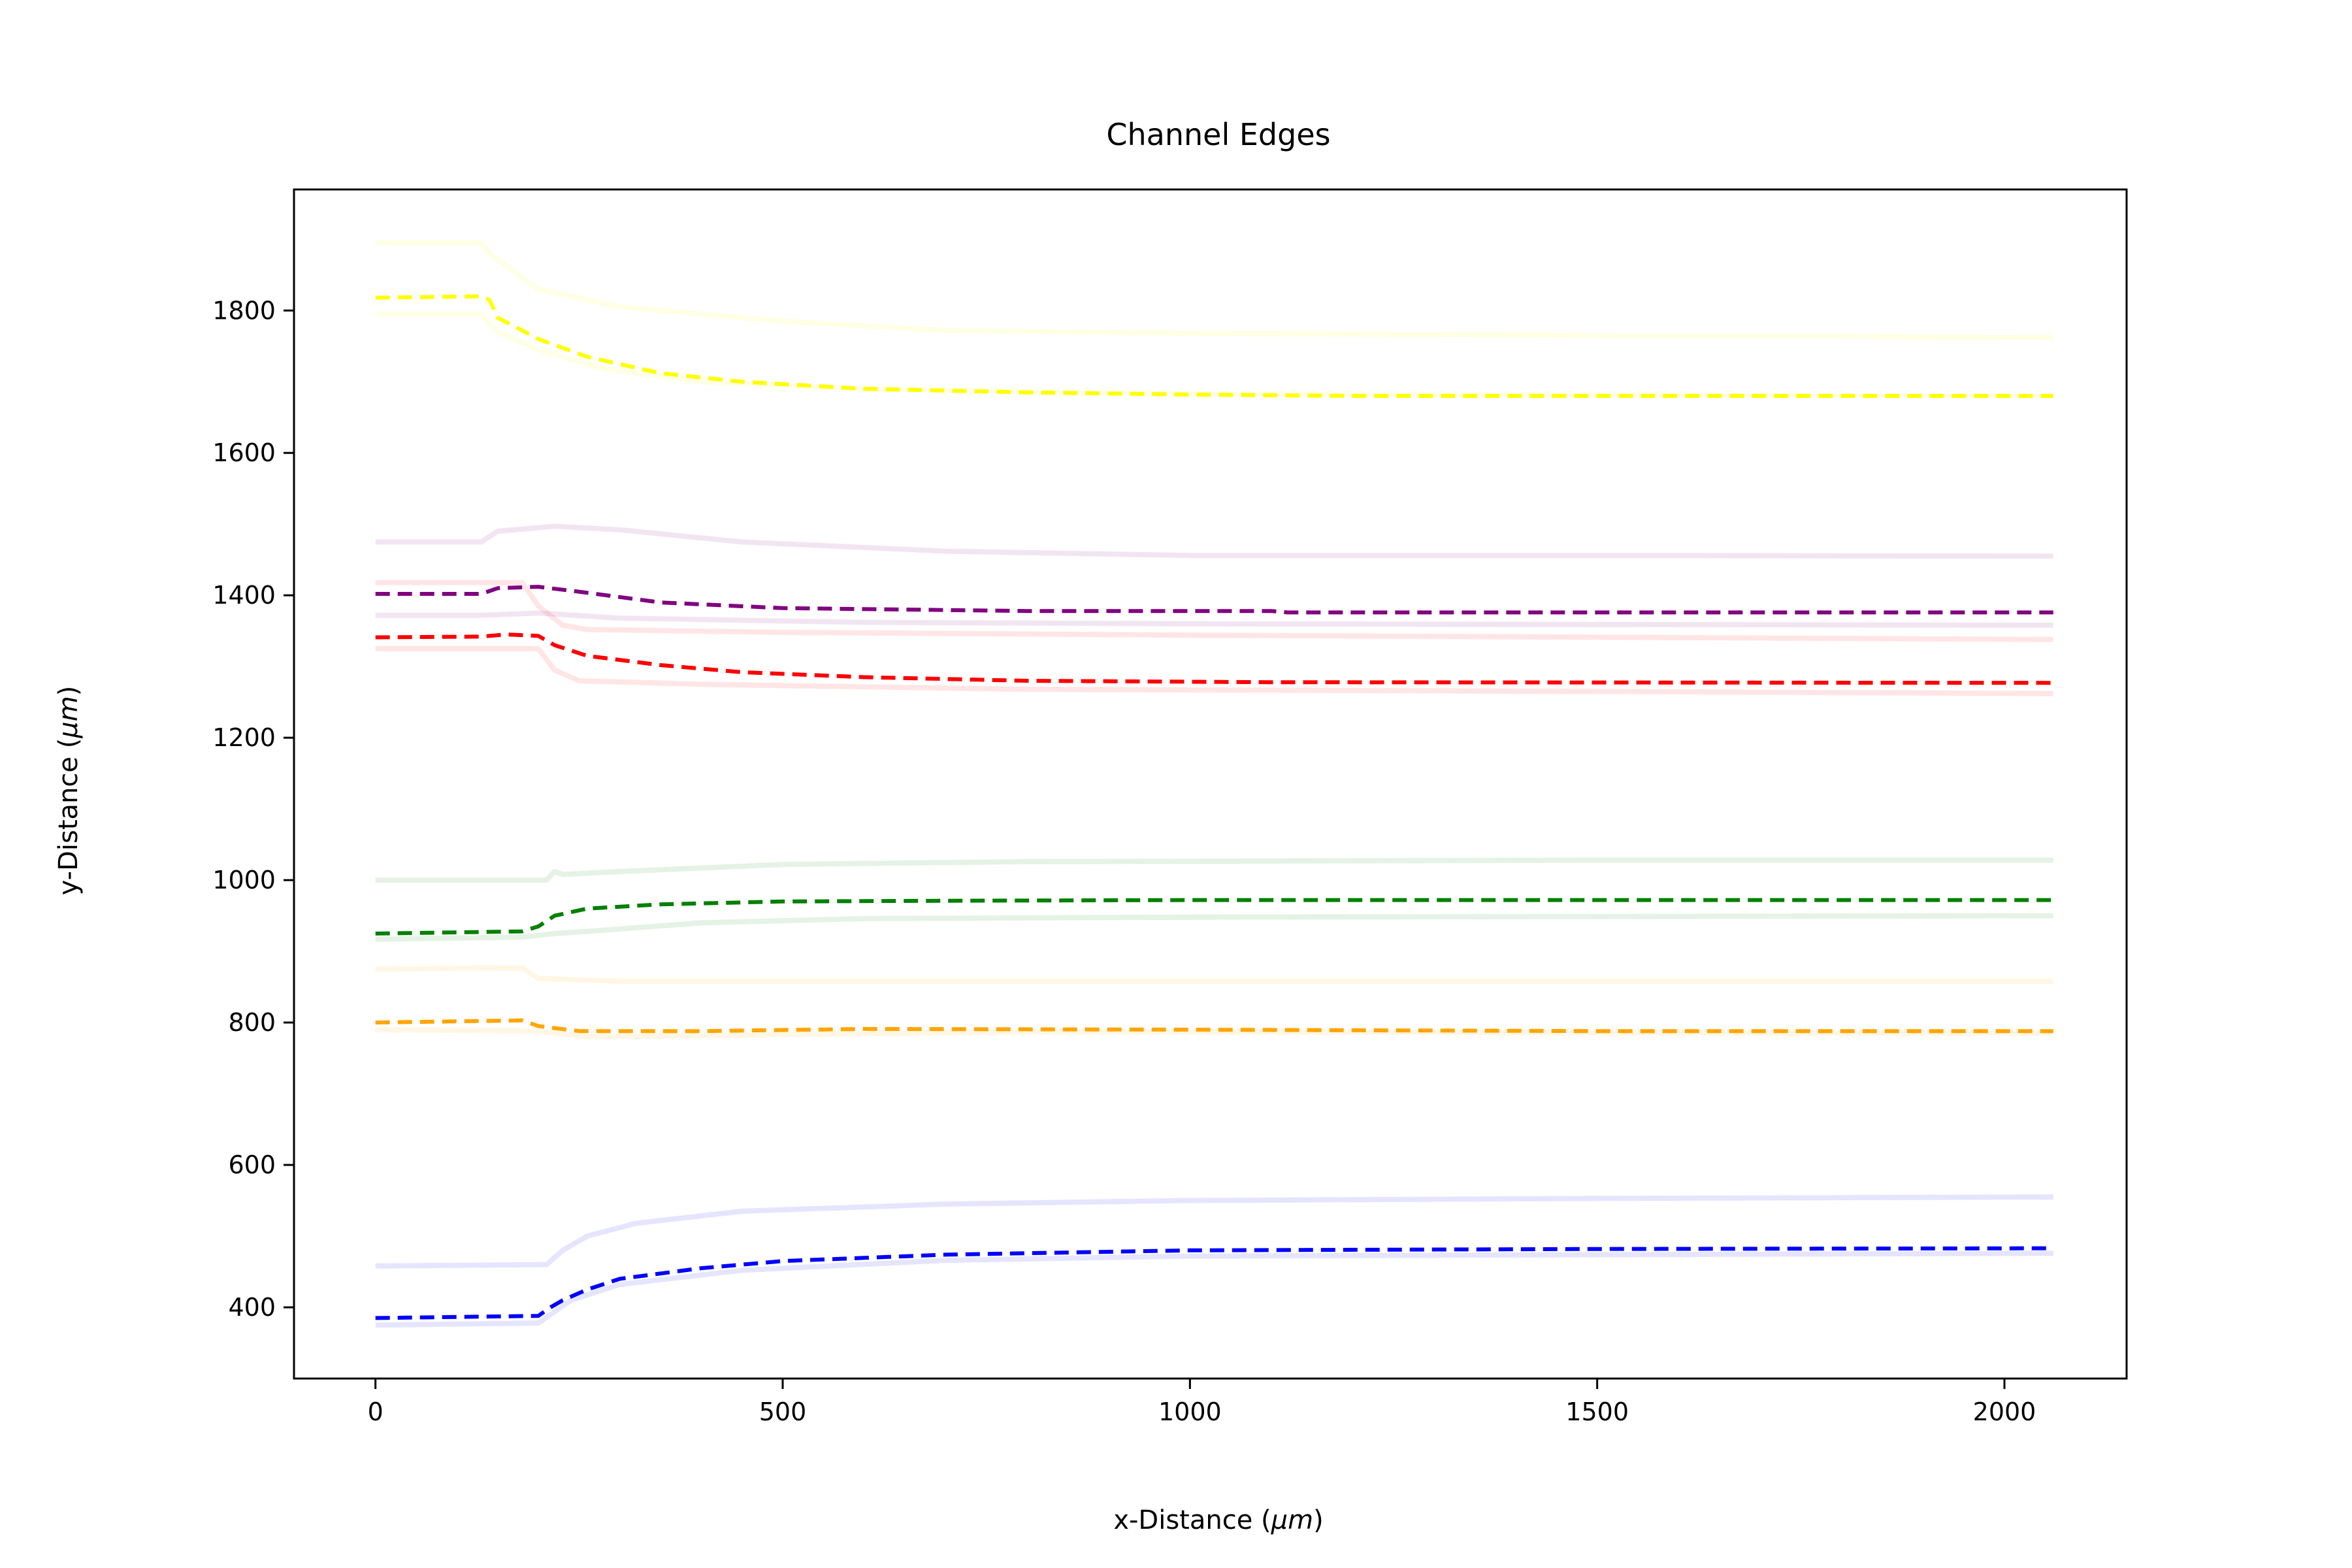 This screenshot has height=1568, width=2352. What do you see at coordinates (1214, 1033) in the screenshot?
I see `series-4-edge-lower` at bounding box center [1214, 1033].